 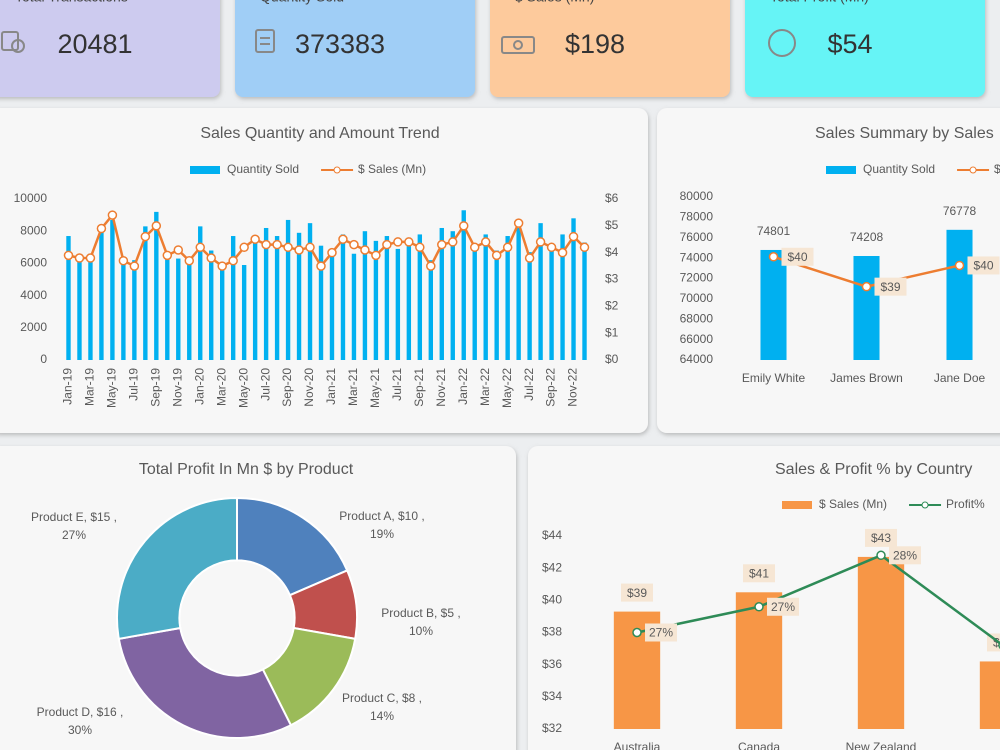 I want to click on y-tick-label: $42, so click(x=552, y=567).